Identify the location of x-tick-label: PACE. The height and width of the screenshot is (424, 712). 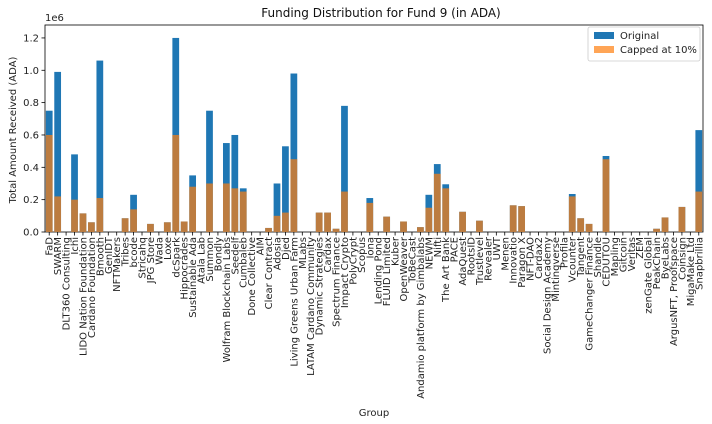
(455, 249).